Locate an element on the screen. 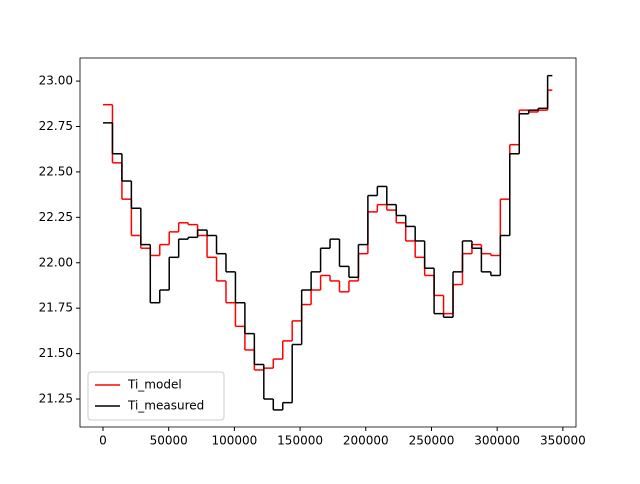  x-tick-label: 0 is located at coordinates (103, 441).